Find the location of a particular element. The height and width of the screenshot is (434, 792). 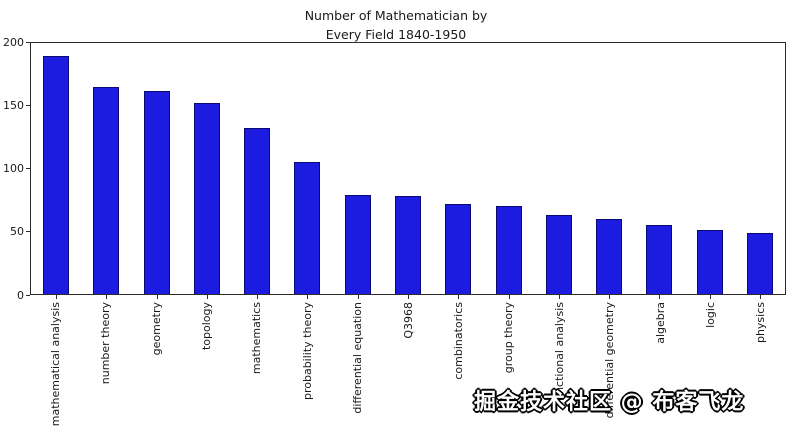

x-tick-label-cell: differential equation is located at coordinates (357, 364).